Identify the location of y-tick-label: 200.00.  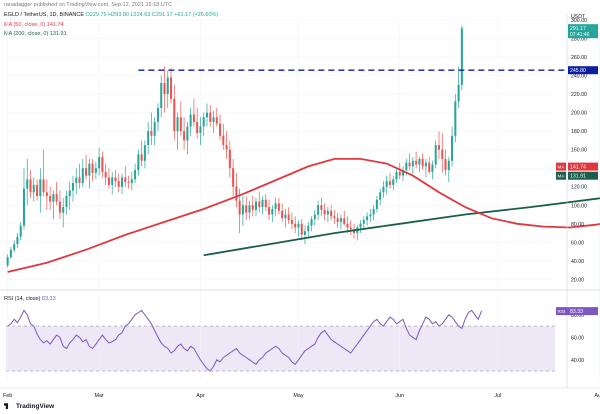
(579, 114).